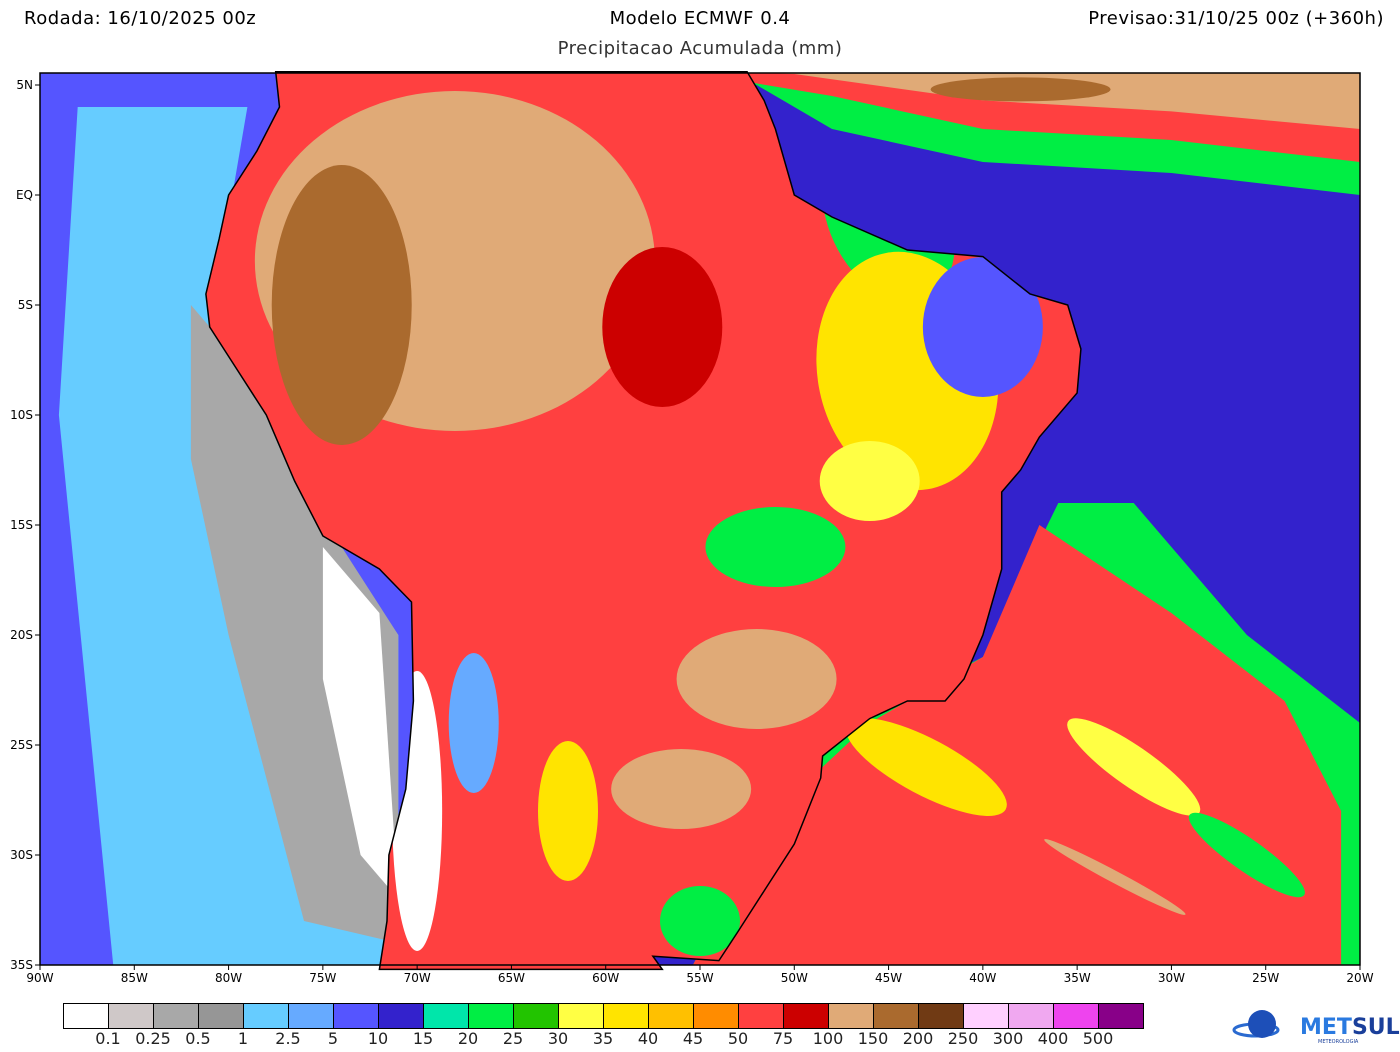  Describe the element at coordinates (963, 1038) in the screenshot. I see `legend-label: 250` at that location.